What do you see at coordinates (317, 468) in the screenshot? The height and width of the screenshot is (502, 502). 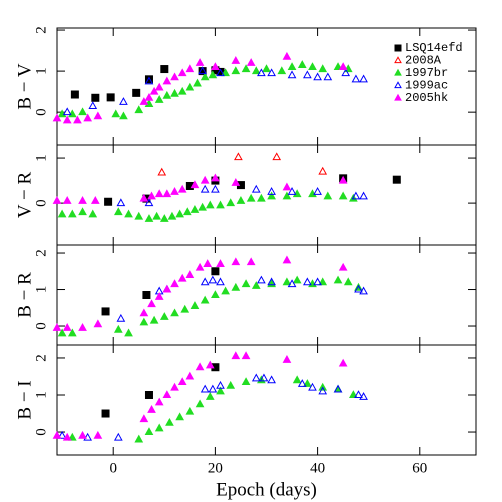 I see `x-tick-label: 40` at bounding box center [317, 468].